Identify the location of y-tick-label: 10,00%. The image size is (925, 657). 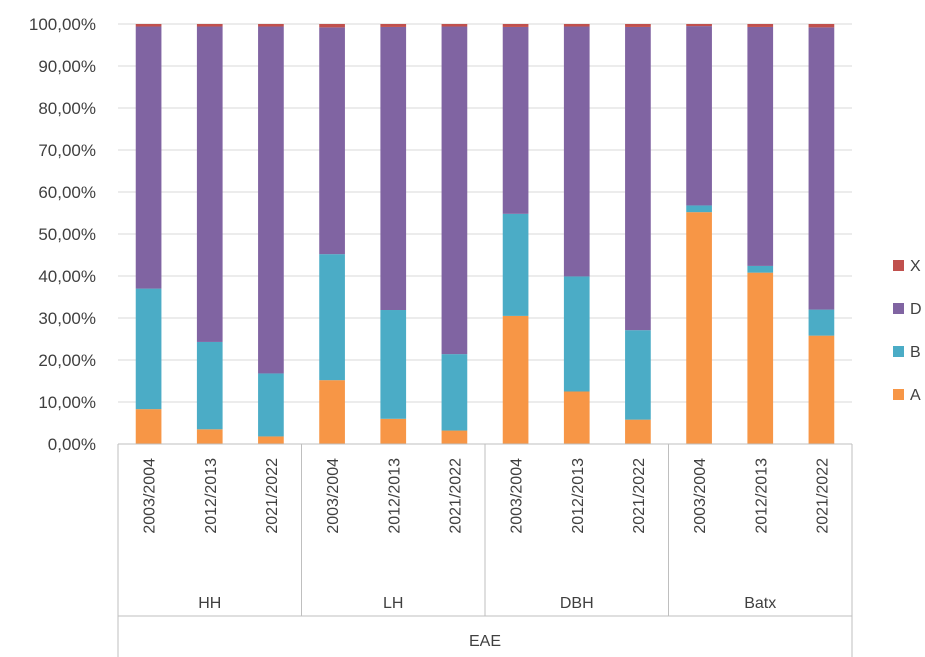
(67, 402).